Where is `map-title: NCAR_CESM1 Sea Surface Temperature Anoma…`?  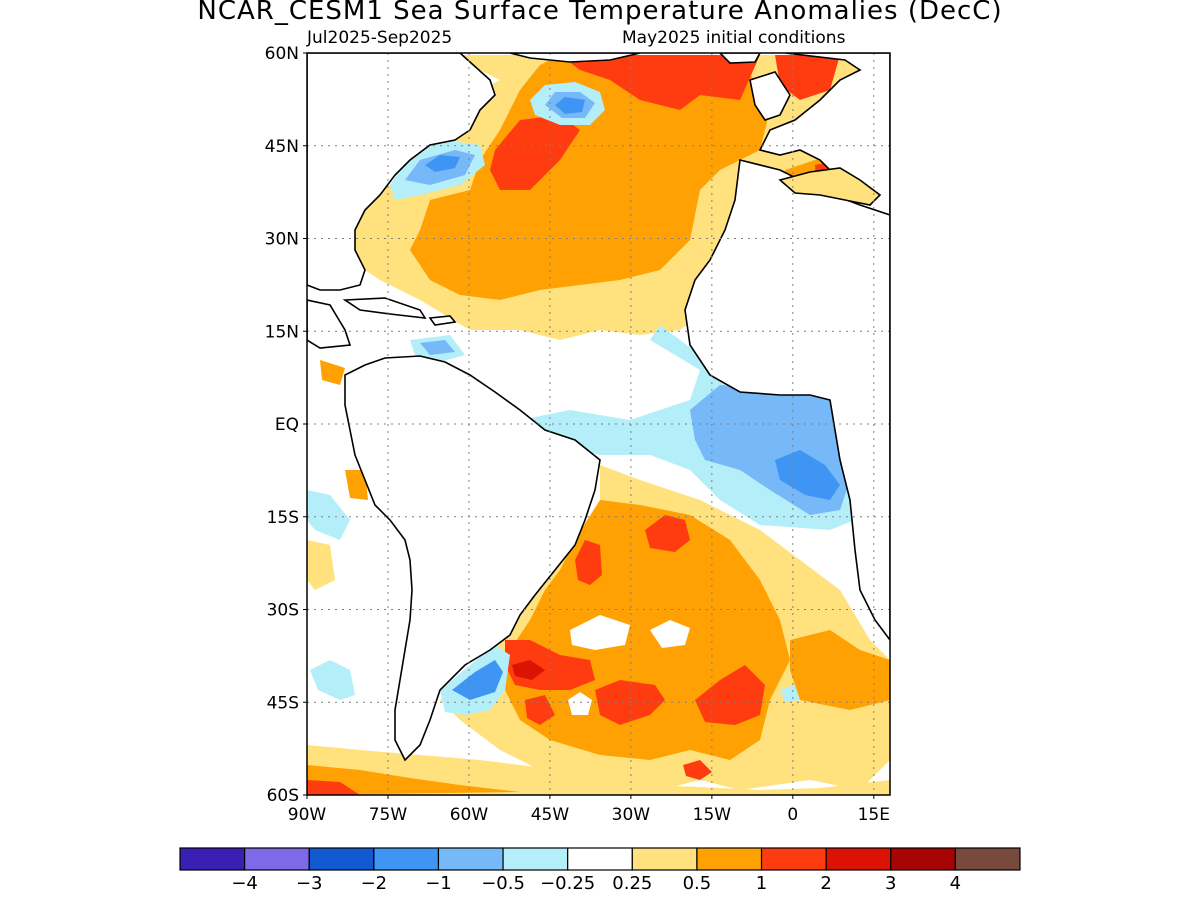 map-title: NCAR_CESM1 Sea Surface Temperature Anoma… is located at coordinates (600, 13).